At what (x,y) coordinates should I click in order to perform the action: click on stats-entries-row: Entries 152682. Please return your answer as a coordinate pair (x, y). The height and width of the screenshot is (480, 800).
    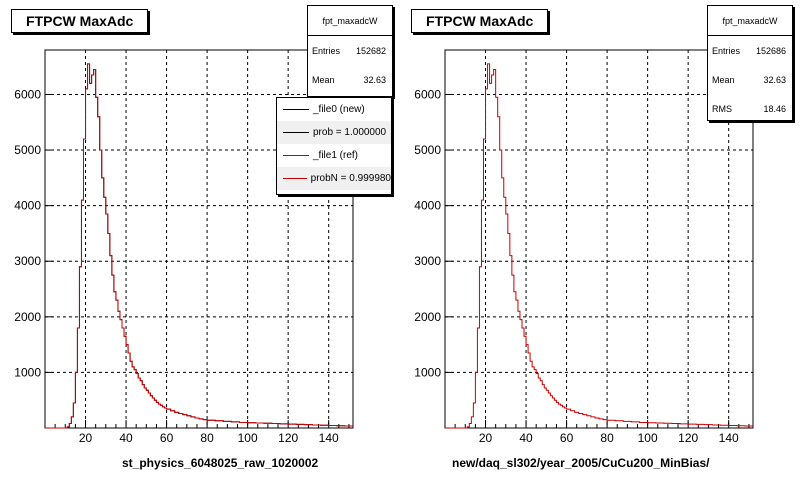
    Looking at the image, I should click on (350, 50).